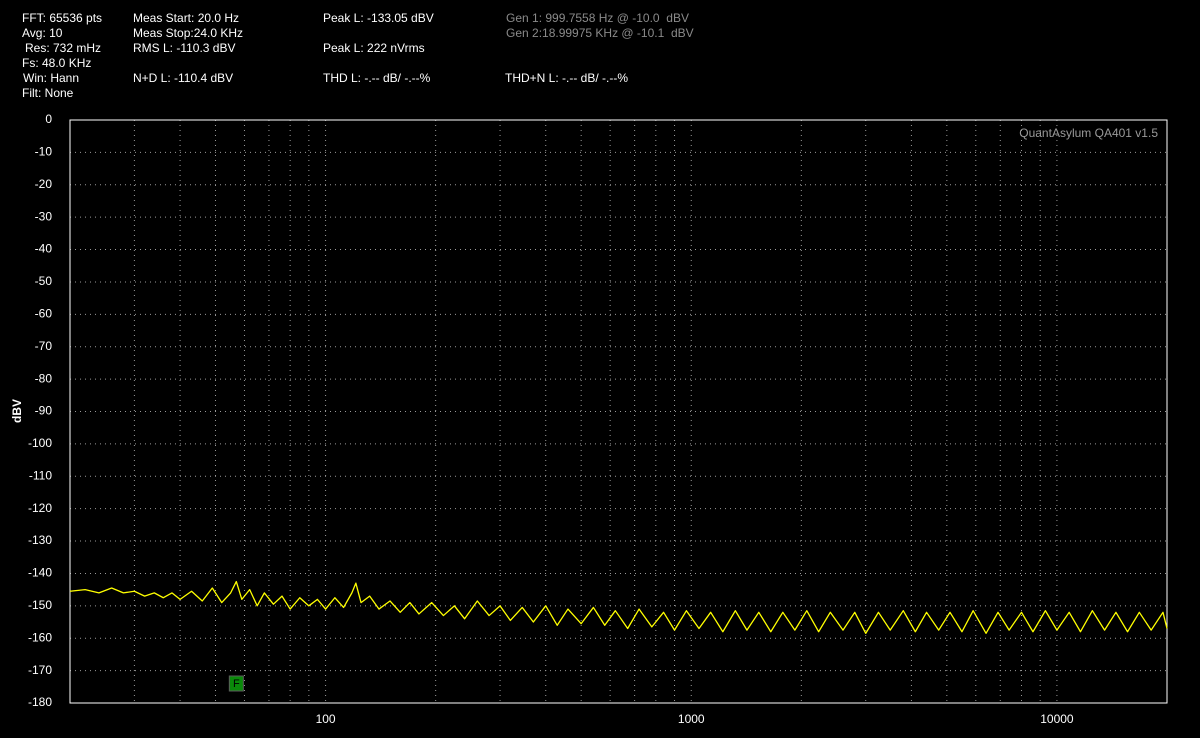 The width and height of the screenshot is (1200, 738). I want to click on x-tick-label: 100, so click(326, 719).